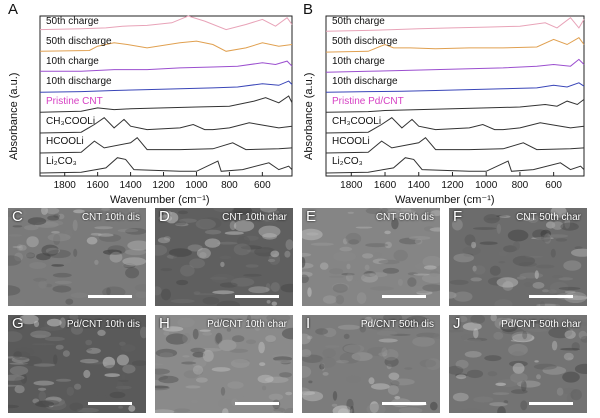  Describe the element at coordinates (457, 323) in the screenshot. I see `sem-panel-letter: J` at that location.